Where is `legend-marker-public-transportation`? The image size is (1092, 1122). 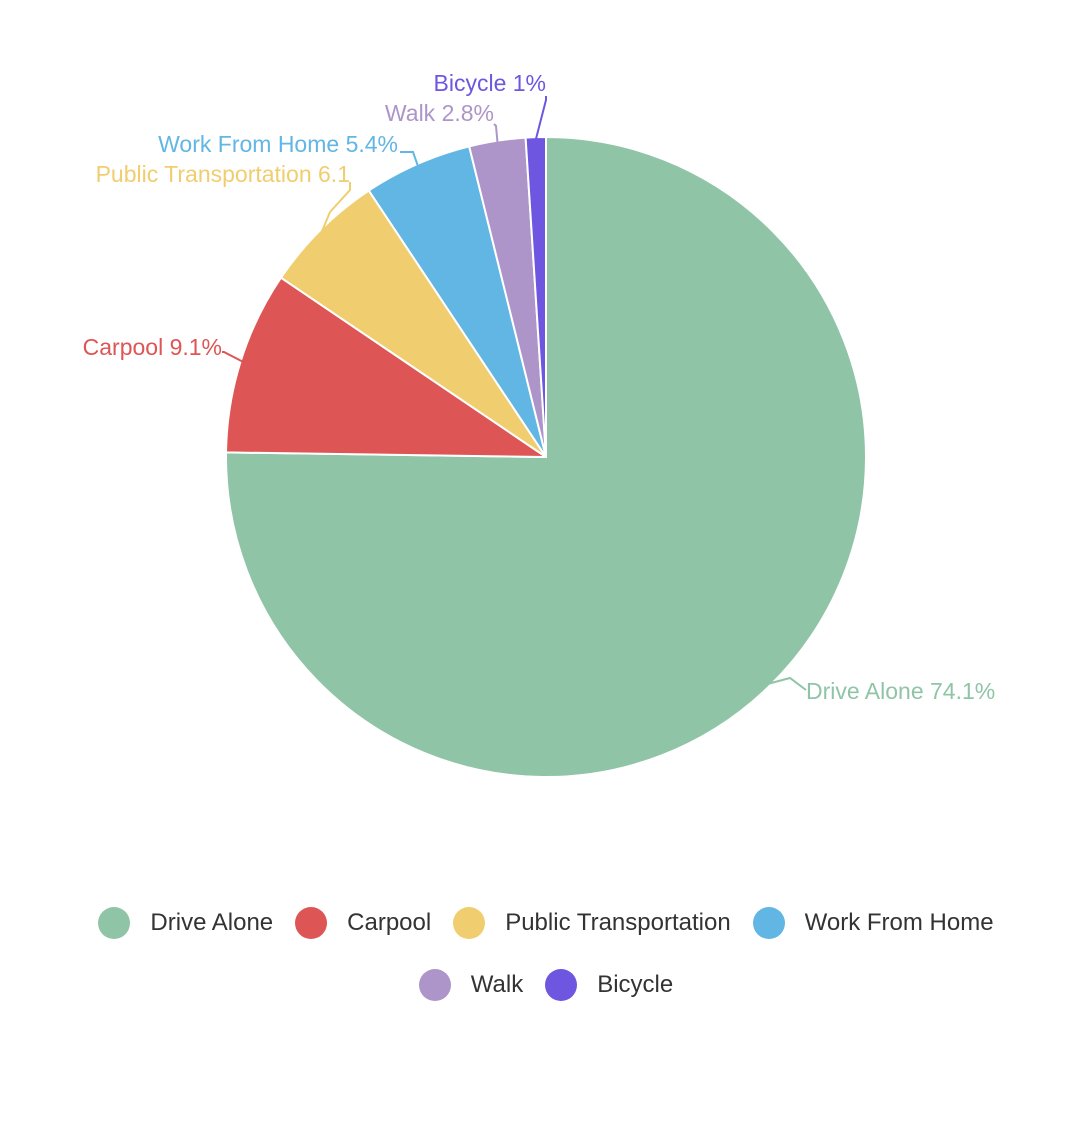
legend-marker-public-transportation is located at coordinates (469, 923).